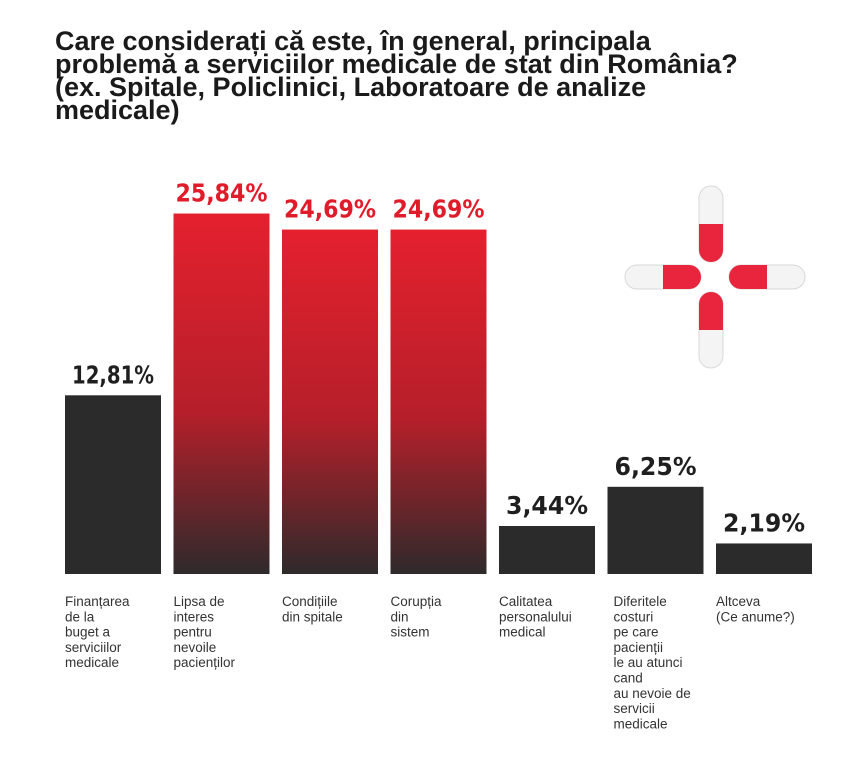 The height and width of the screenshot is (770, 850). What do you see at coordinates (636, 632) in the screenshot?
I see `category-label-line: pe care` at bounding box center [636, 632].